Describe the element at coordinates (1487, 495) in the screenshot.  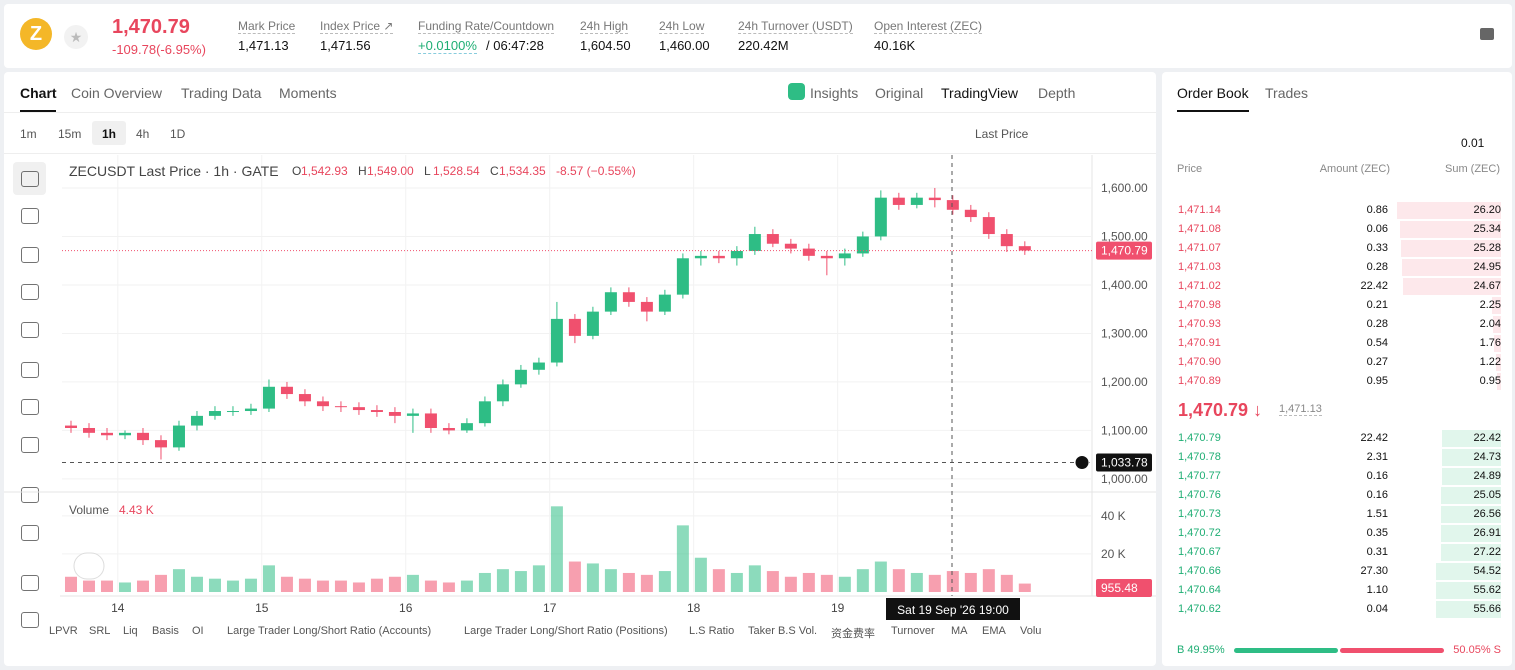
I see `ob-sum: 25.05` at that location.